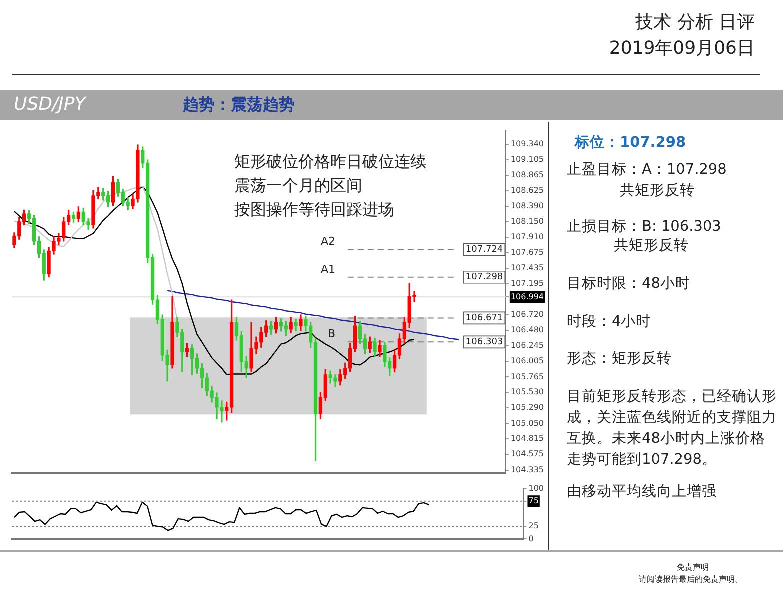 Image resolution: width=783 pixels, height=591 pixels. Describe the element at coordinates (527, 377) in the screenshot. I see `y-tick-label: 105.765` at that location.